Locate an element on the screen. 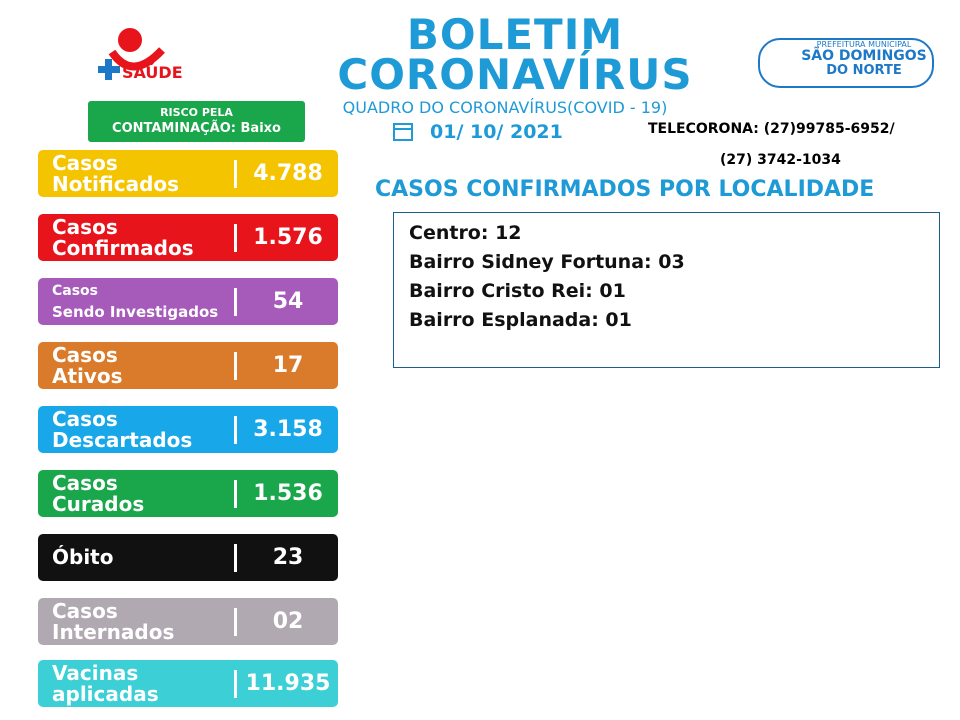 The width and height of the screenshot is (960, 720). stat-box: Casos Sendo Investigados 54 is located at coordinates (188, 301).